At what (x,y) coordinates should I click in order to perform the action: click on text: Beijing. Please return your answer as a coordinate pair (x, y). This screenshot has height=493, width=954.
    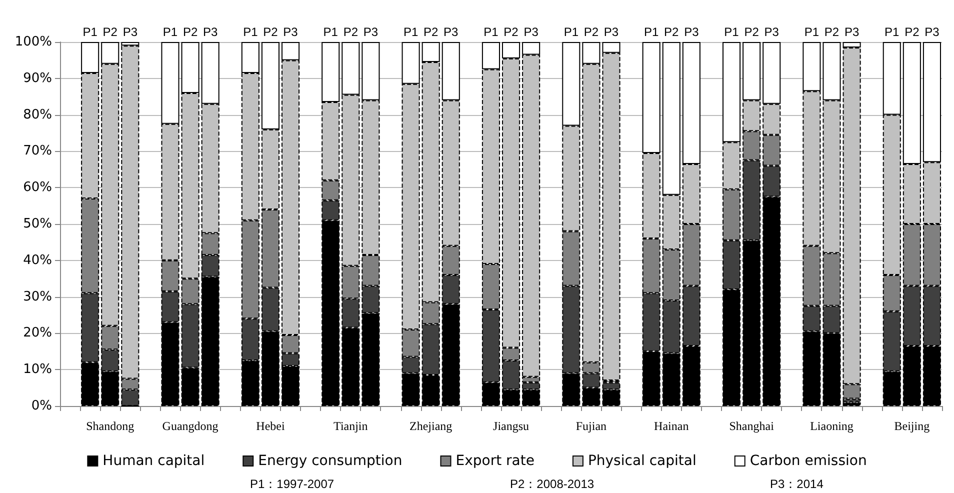
    Looking at the image, I should click on (912, 426).